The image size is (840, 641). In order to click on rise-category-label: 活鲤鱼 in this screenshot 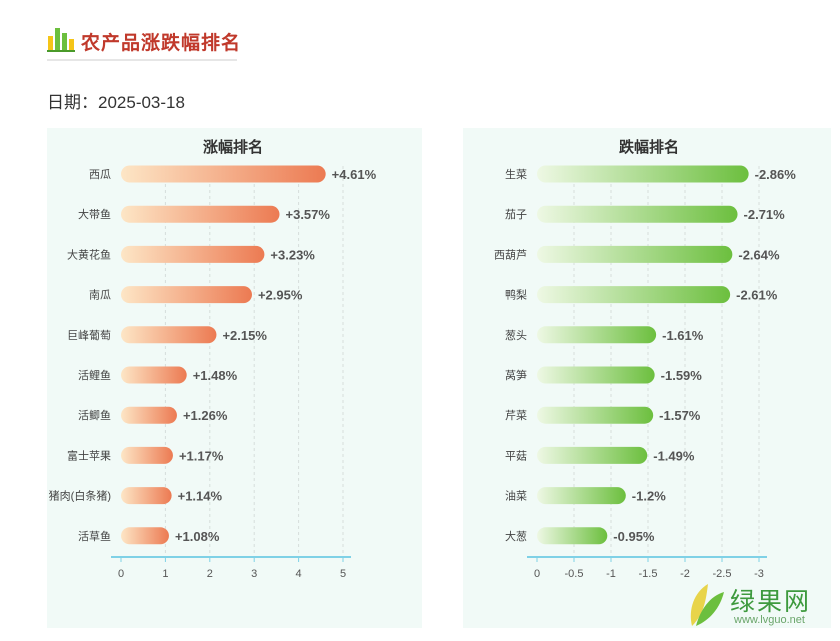, I will do `click(94, 375)`.